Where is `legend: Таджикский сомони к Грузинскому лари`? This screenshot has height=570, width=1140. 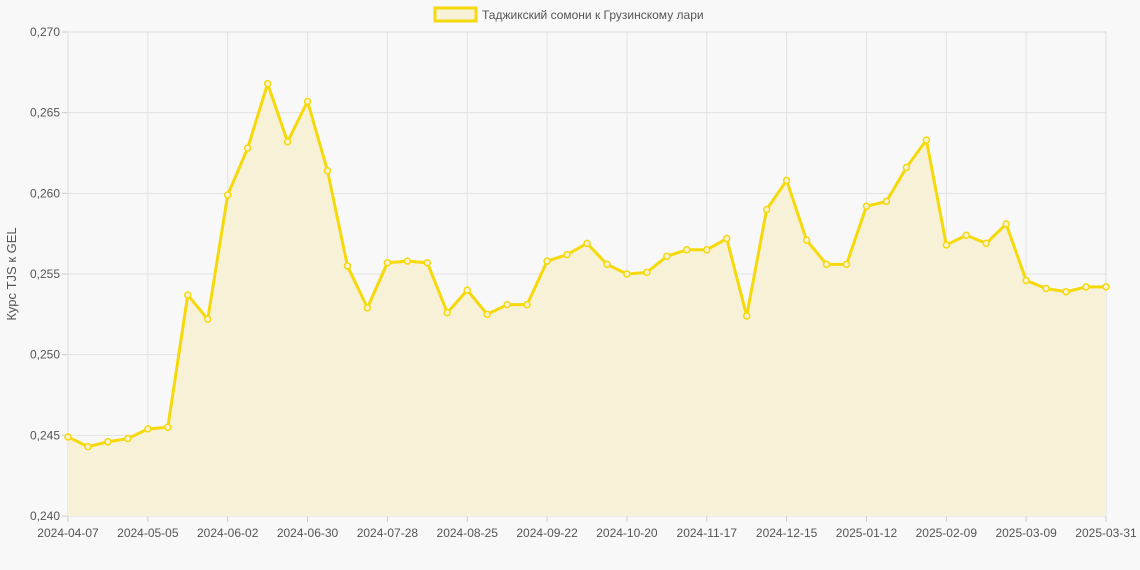 legend: Таджикский сомони к Грузинскому лари is located at coordinates (568, 14).